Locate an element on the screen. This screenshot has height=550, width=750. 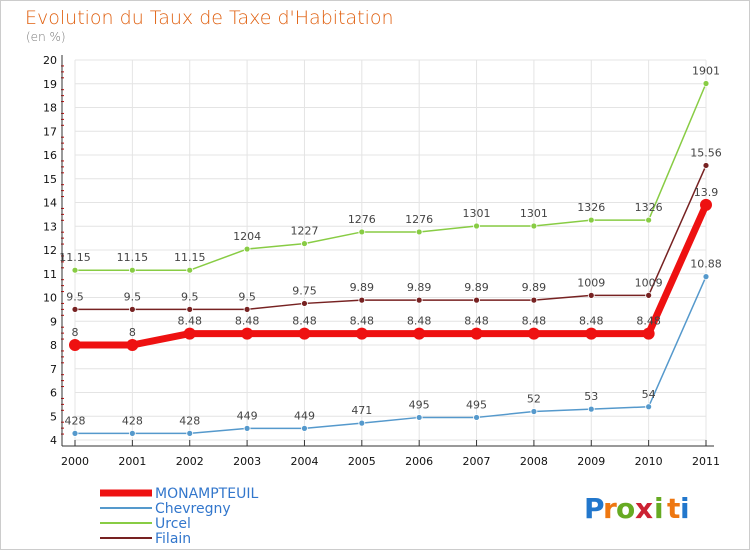
y-tick-label-10: 10 is located at coordinates (50, 298).